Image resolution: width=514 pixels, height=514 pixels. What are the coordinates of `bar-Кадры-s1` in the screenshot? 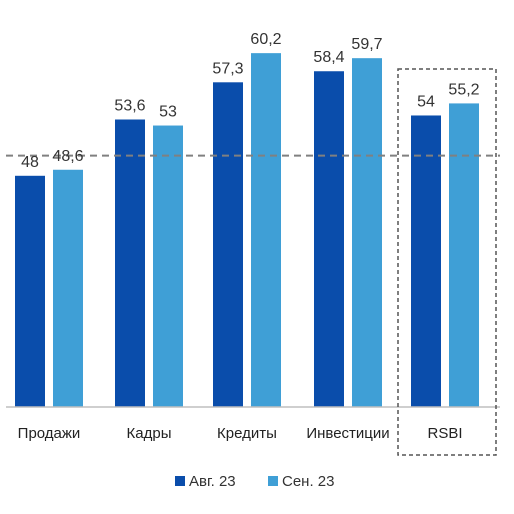 It's located at (168, 266).